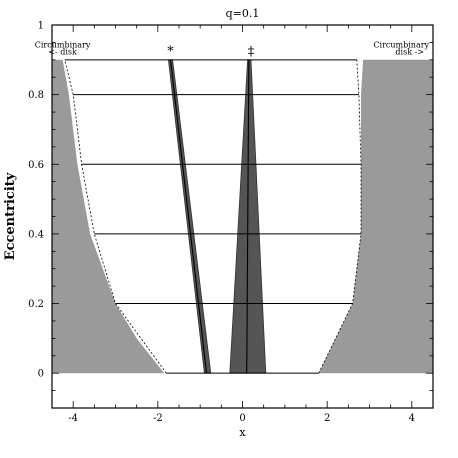 Image resolution: width=458 pixels, height=458 pixels. I want to click on right-disk-label-2: disk ->, so click(409, 52).